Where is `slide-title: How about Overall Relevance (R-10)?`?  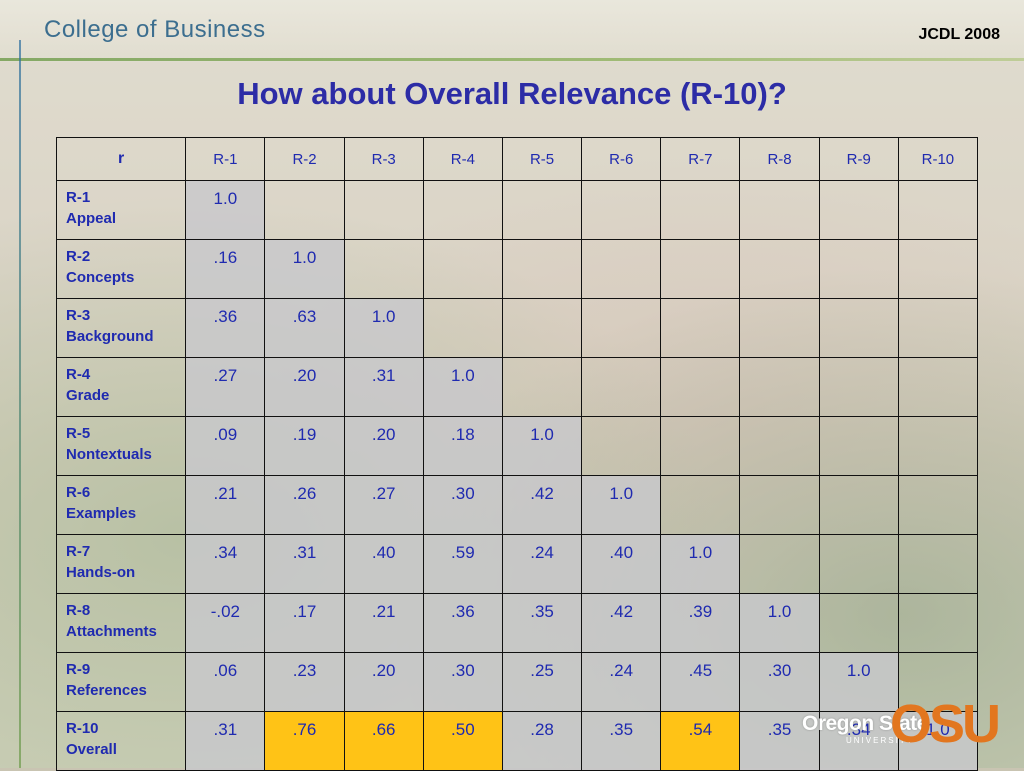
slide-title: How about Overall Relevance (R-10)? is located at coordinates (512, 93).